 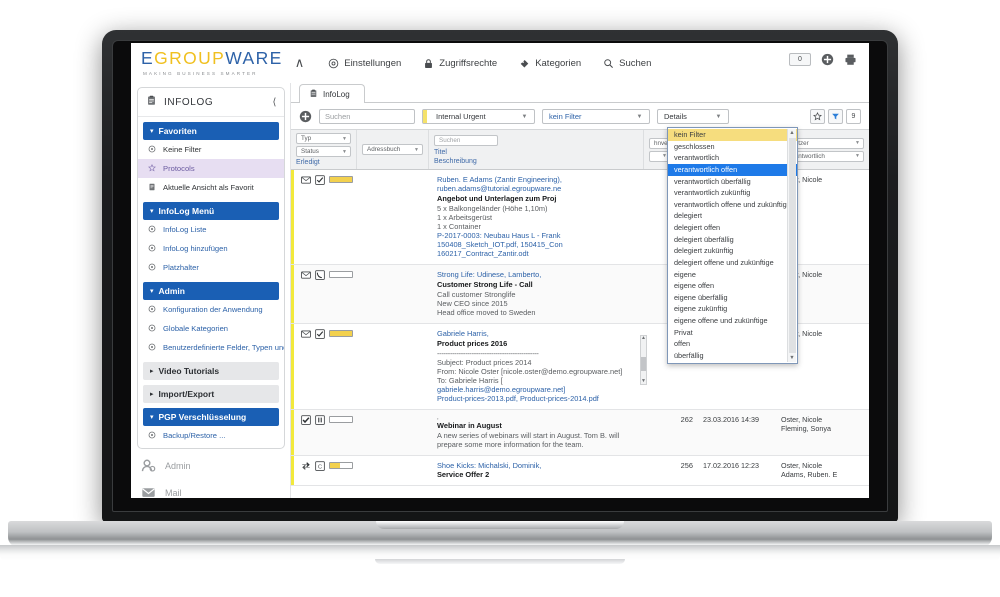 What do you see at coordinates (500, 244) in the screenshot?
I see `row-link: 150408_Sketch_IOT.pdf, 150415_Con` at bounding box center [500, 244].